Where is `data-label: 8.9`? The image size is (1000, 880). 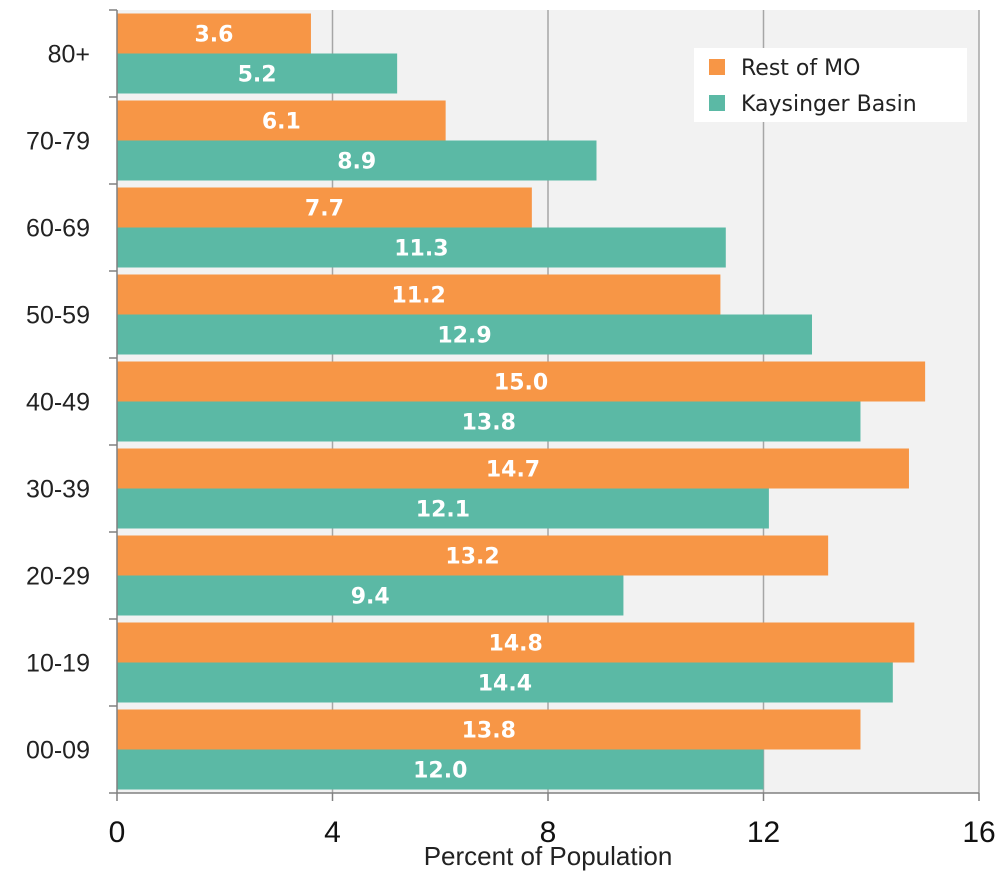 data-label: 8.9 is located at coordinates (356, 162).